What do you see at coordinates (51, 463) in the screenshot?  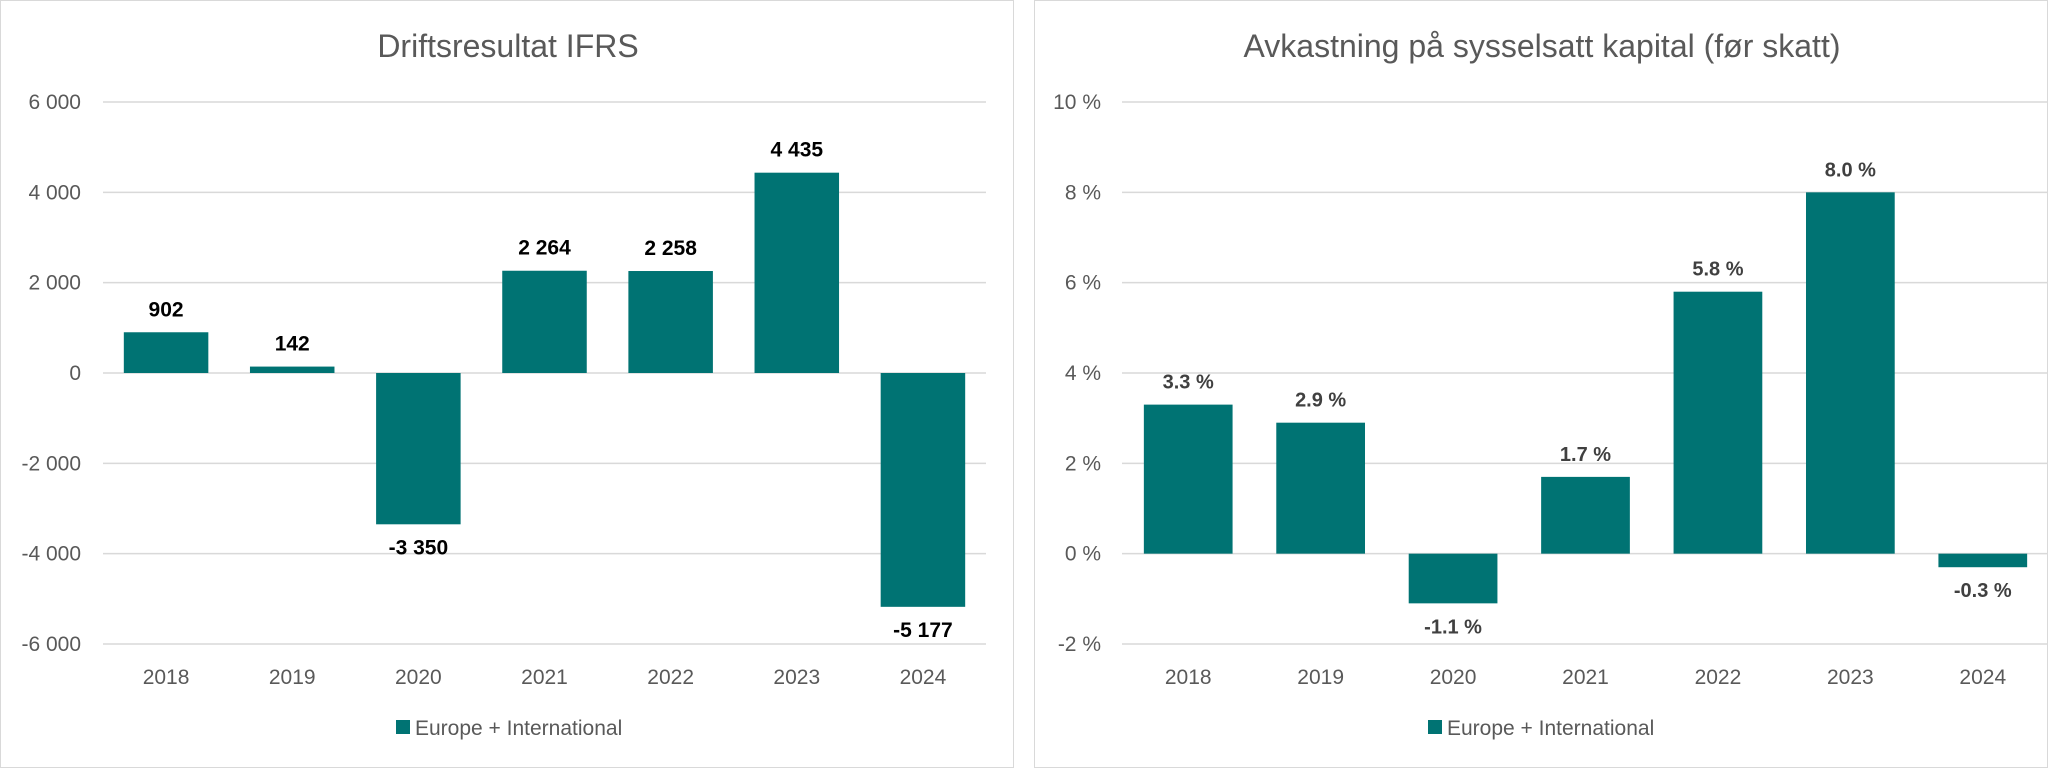 I see `y-tick-label: -2 000` at bounding box center [51, 463].